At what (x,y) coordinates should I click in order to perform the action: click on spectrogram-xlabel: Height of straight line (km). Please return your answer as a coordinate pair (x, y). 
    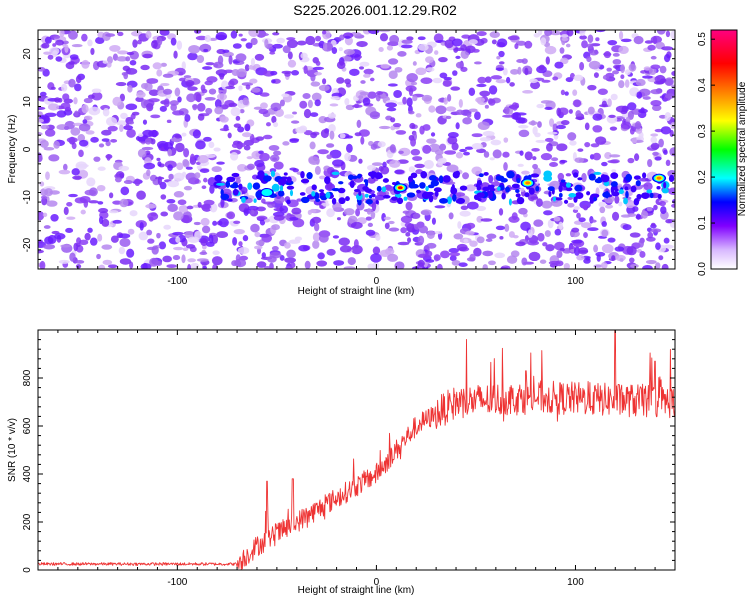
    Looking at the image, I should click on (356, 291).